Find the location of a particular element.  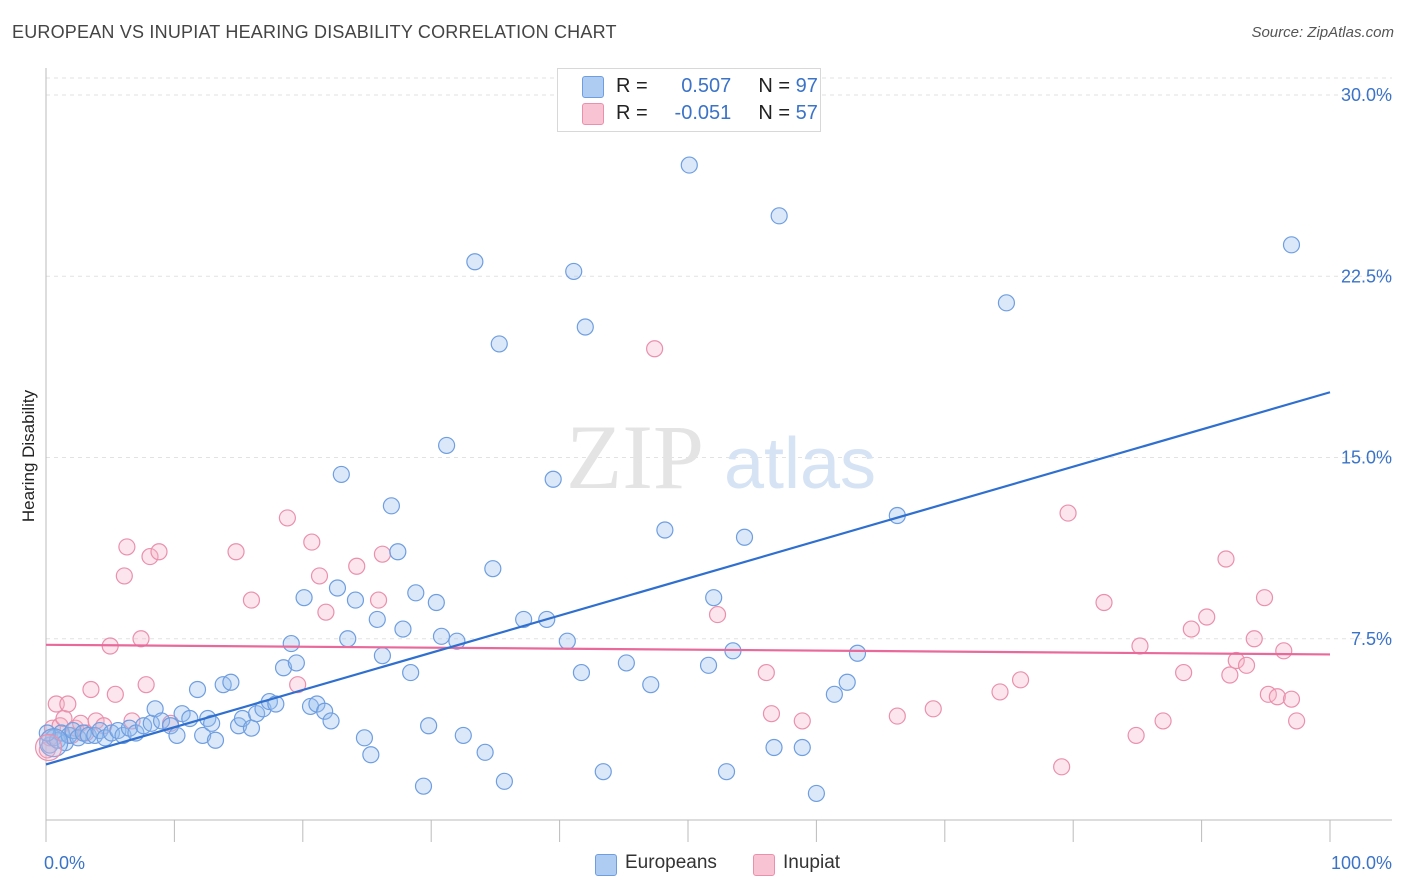

stats-legend: R = 0.507 N = 97 R = -0.051 N = 57 is located at coordinates (689, 100).